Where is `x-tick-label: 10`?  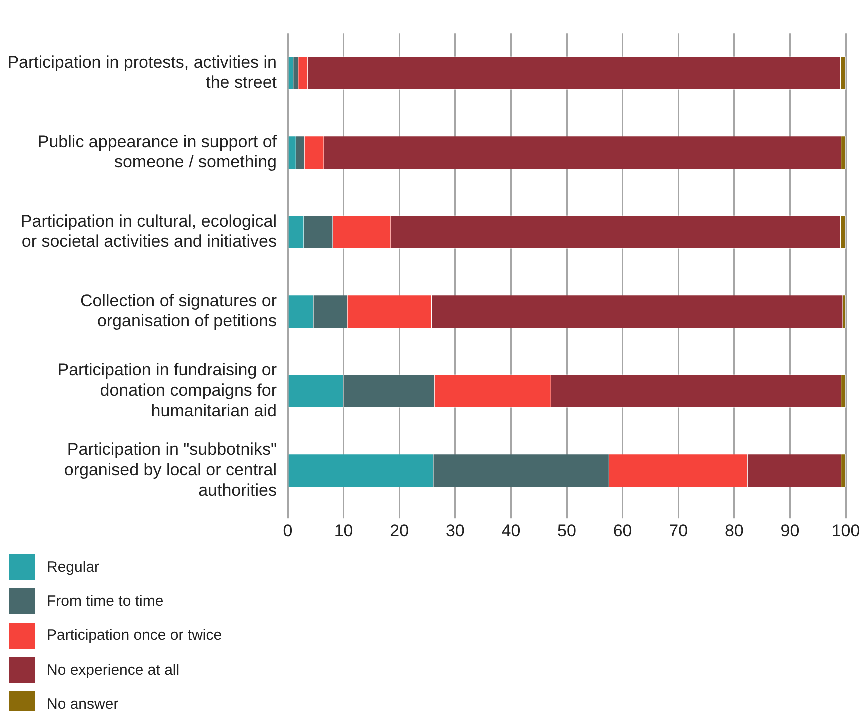 x-tick-label: 10 is located at coordinates (344, 530).